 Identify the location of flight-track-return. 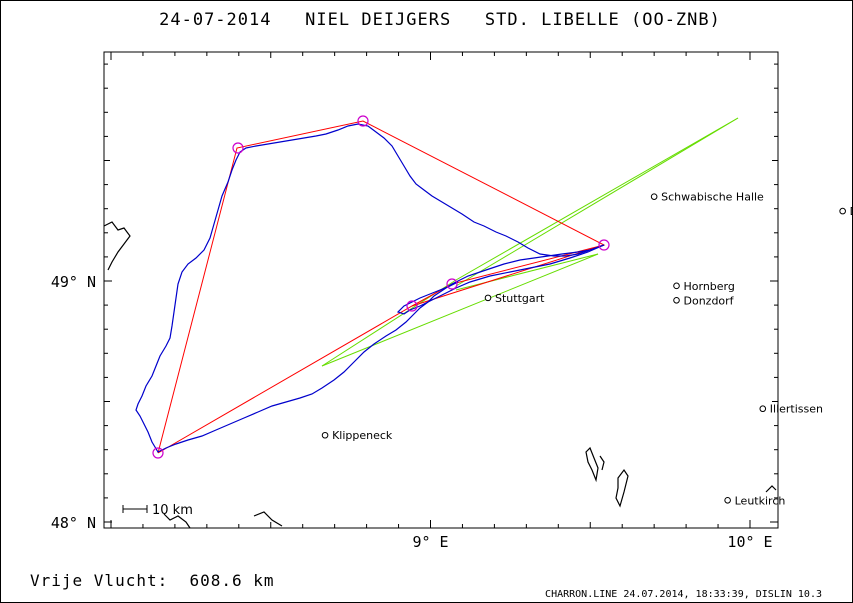
(500, 279).